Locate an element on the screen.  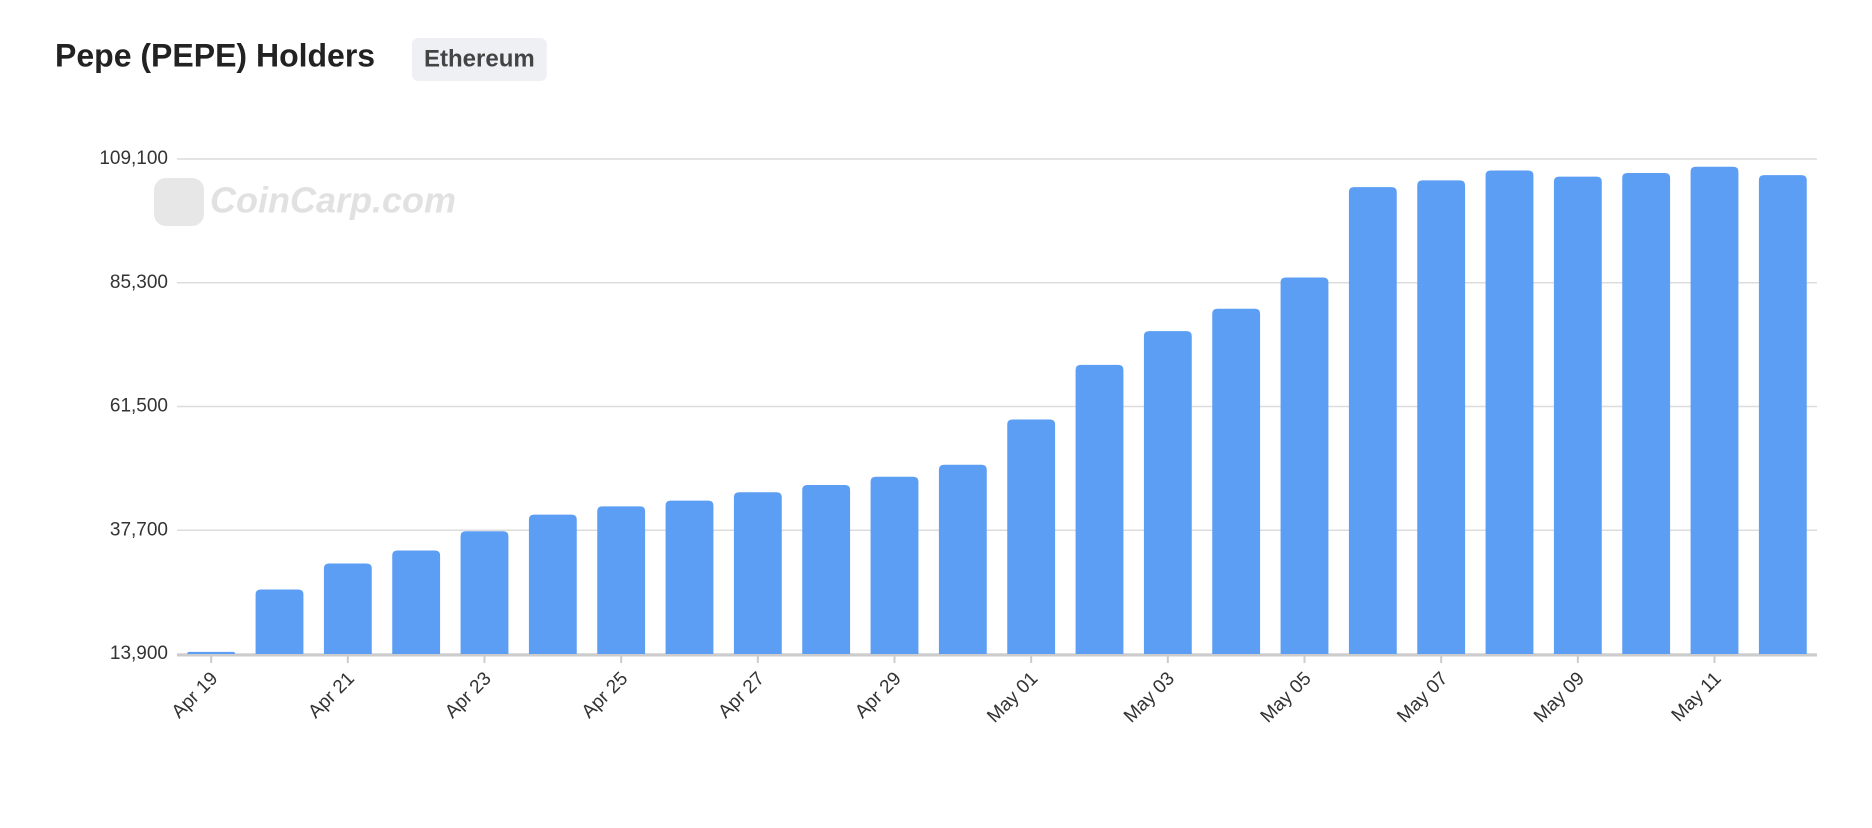
x-tick-label: May 07 is located at coordinates (1422, 697).